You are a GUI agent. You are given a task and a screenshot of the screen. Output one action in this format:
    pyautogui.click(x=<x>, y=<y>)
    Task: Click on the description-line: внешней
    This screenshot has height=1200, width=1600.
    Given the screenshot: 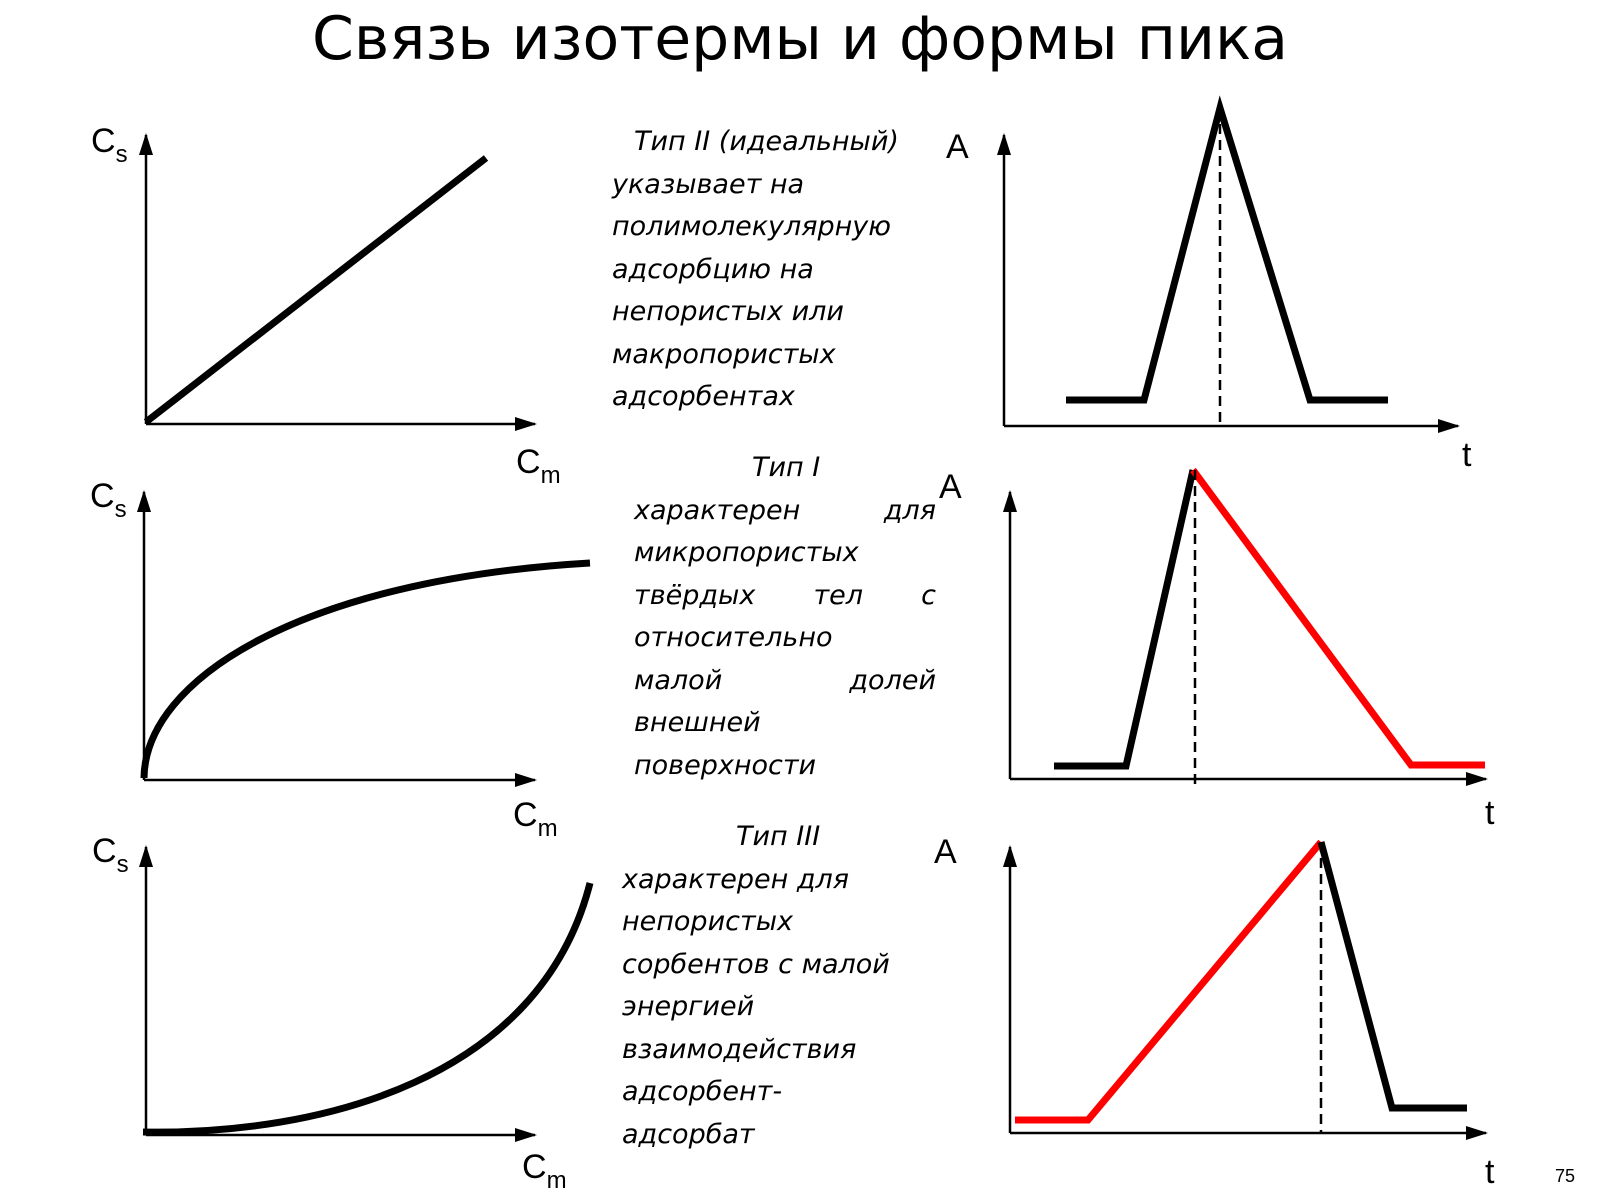 What is the action you would take?
    pyautogui.click(x=697, y=722)
    